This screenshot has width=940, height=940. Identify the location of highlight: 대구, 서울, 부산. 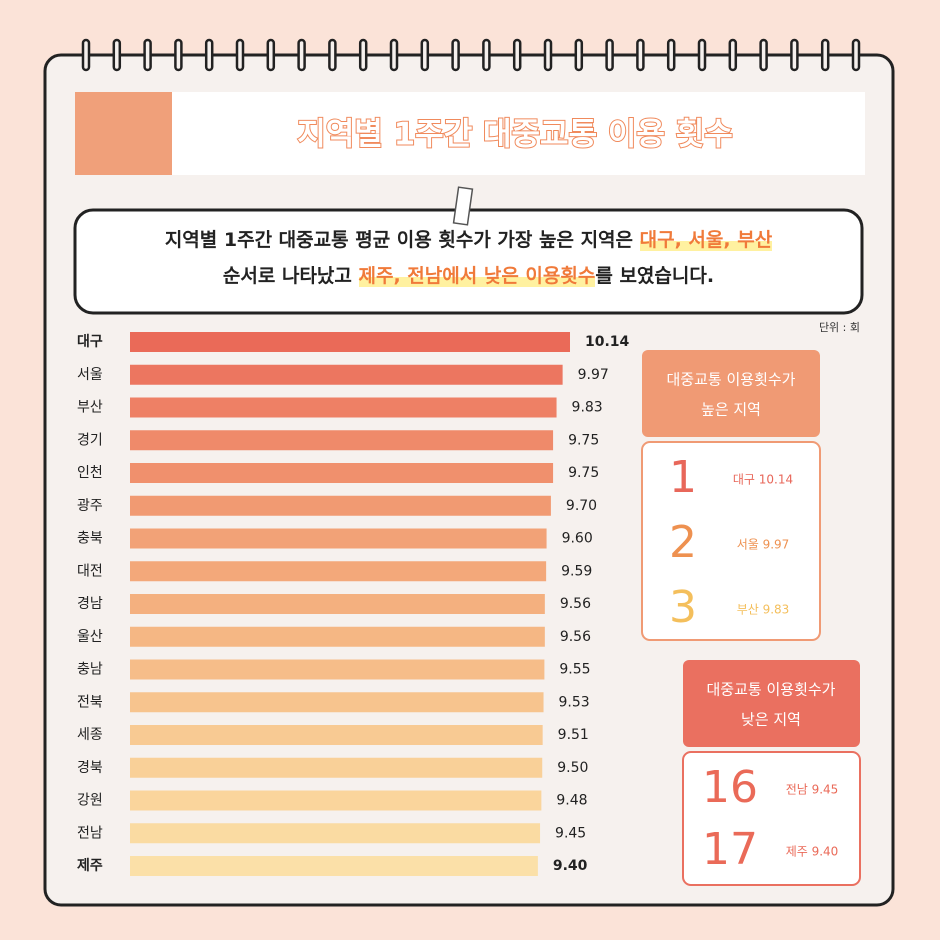
(706, 240).